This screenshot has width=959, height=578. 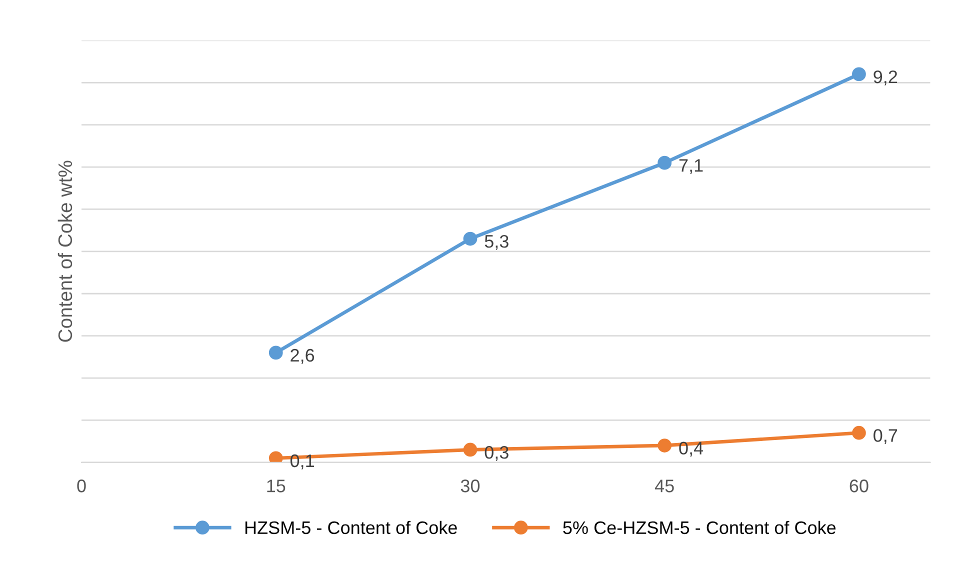 I want to click on data-label: 7,1, so click(x=691, y=166).